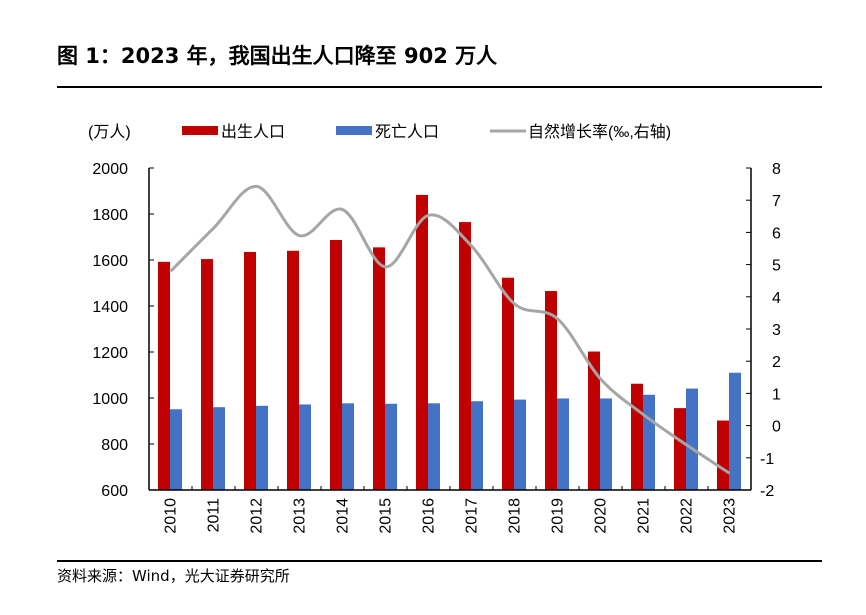  I want to click on x-tick-label: 2016, so click(429, 516).